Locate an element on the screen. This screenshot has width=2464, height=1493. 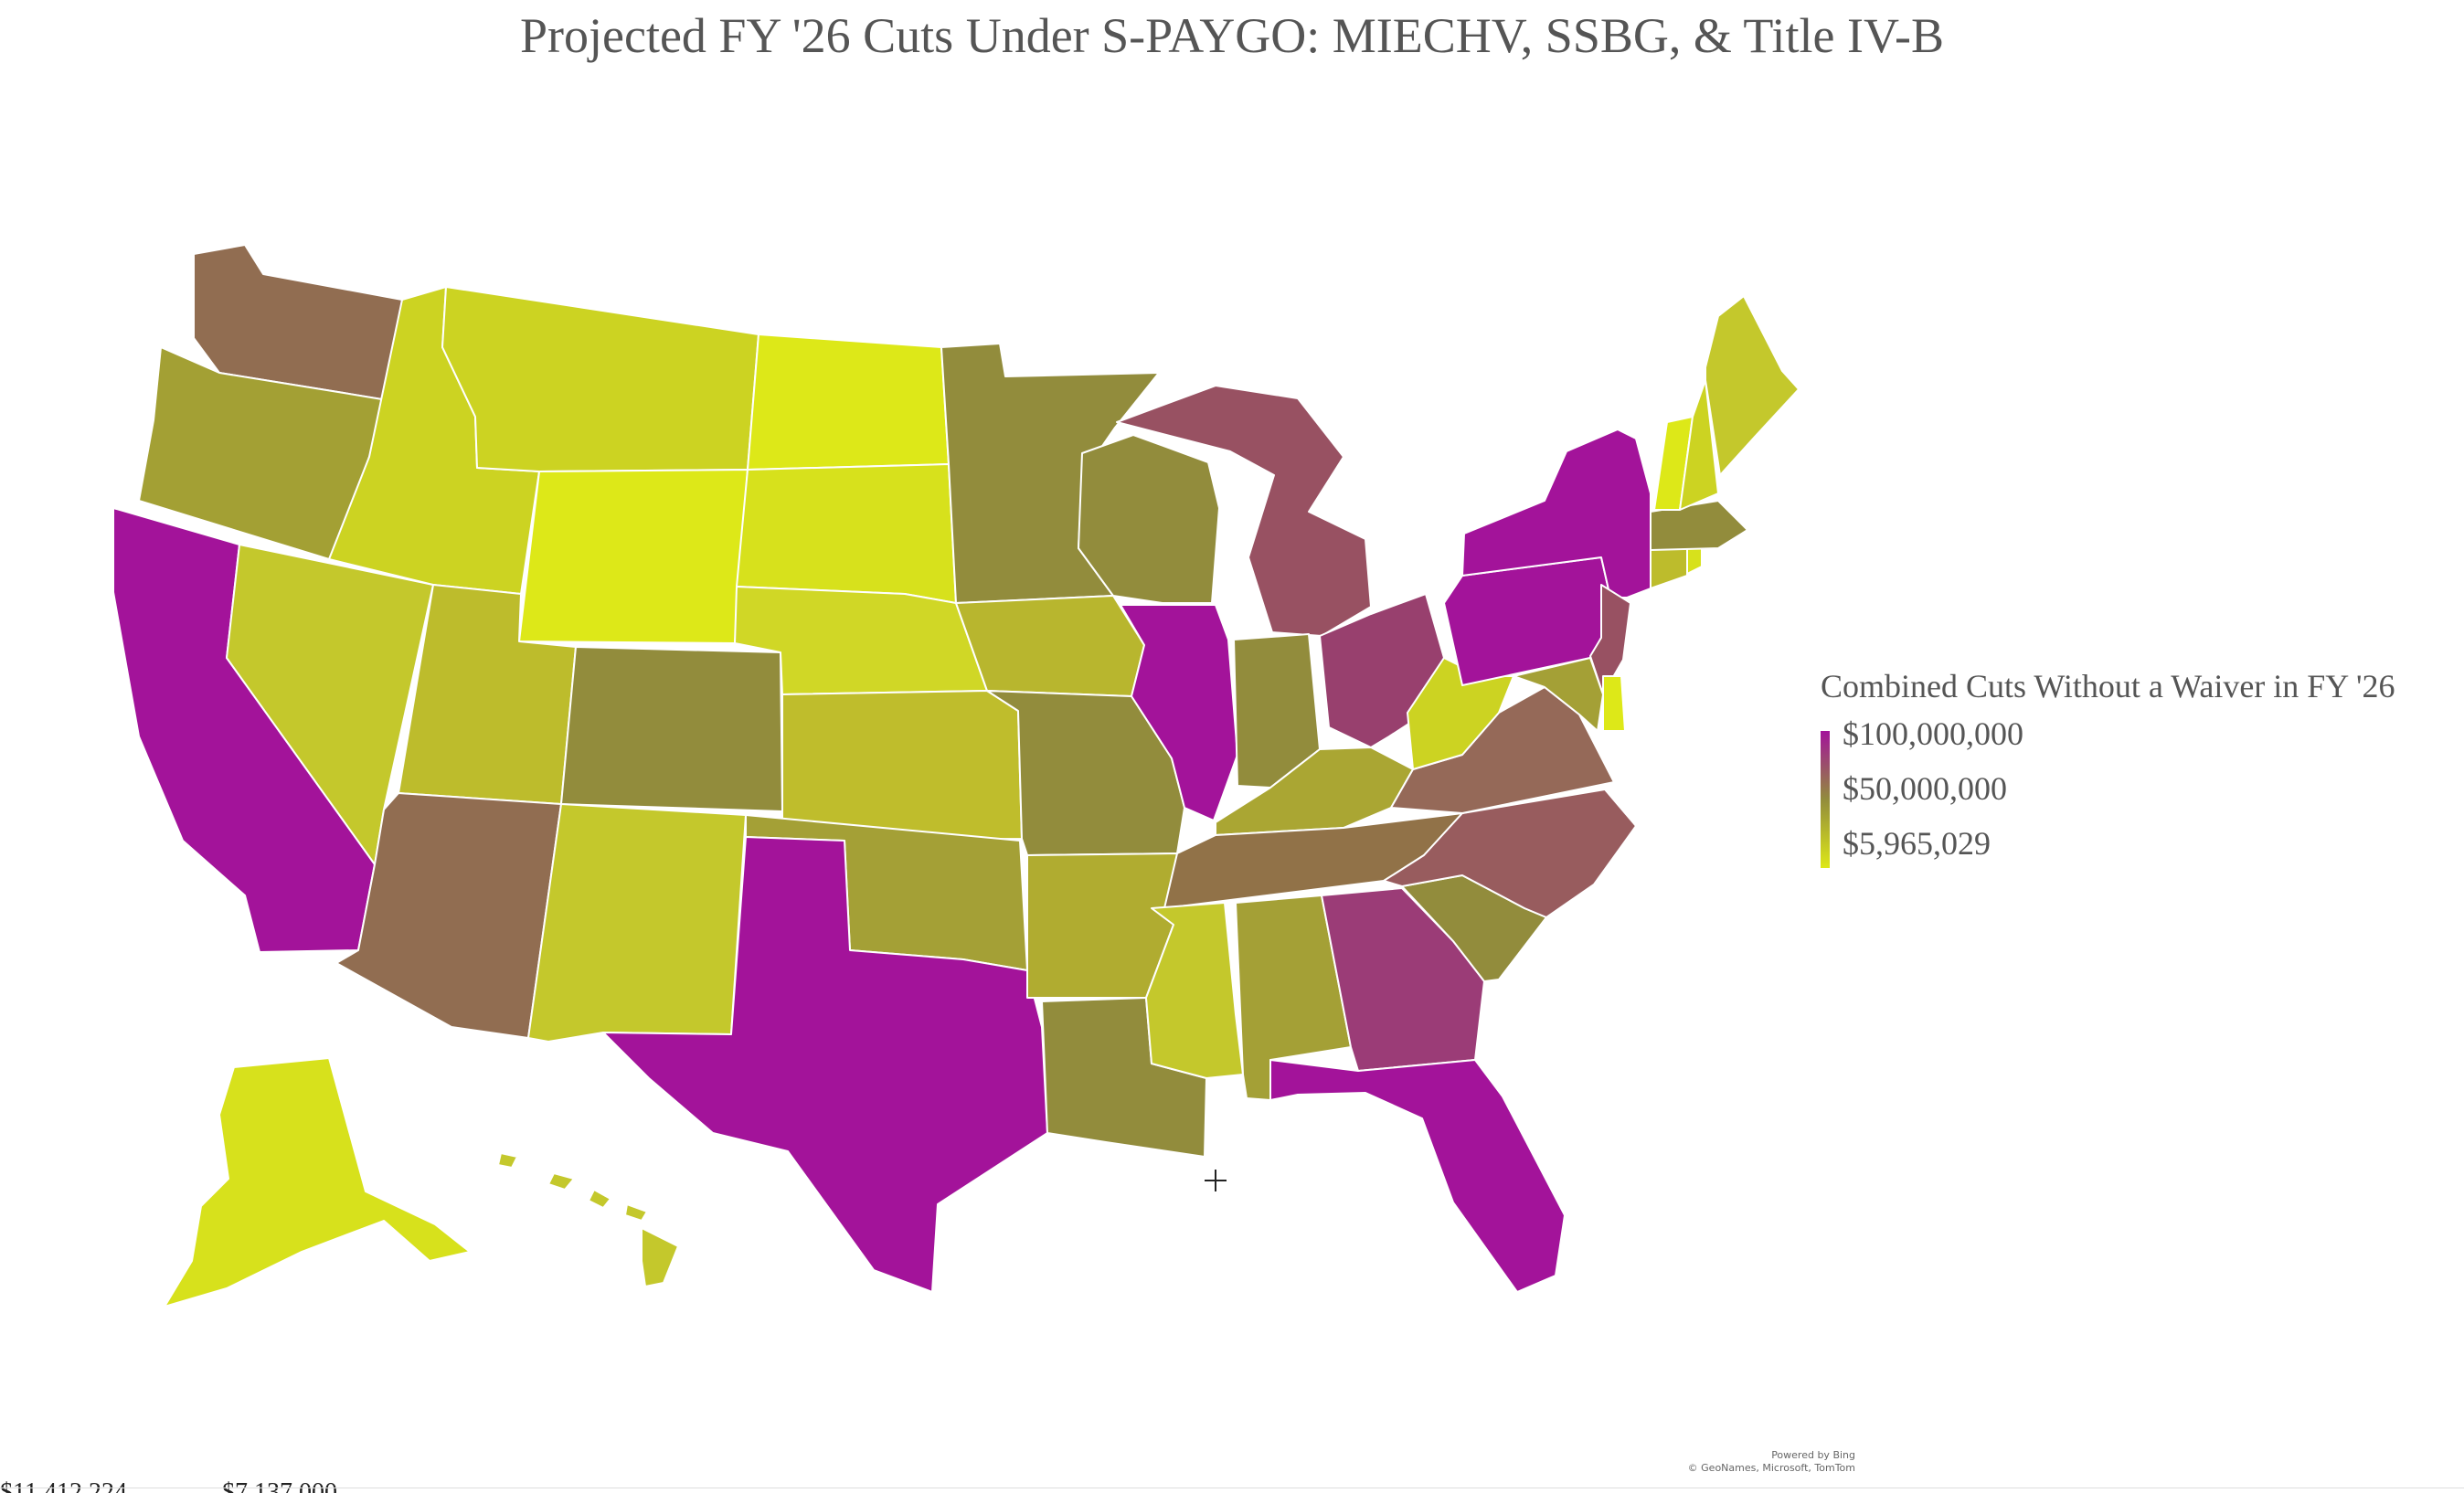
legend-title: Combined Cuts Without a Waiver in FY '26 is located at coordinates (2108, 686).